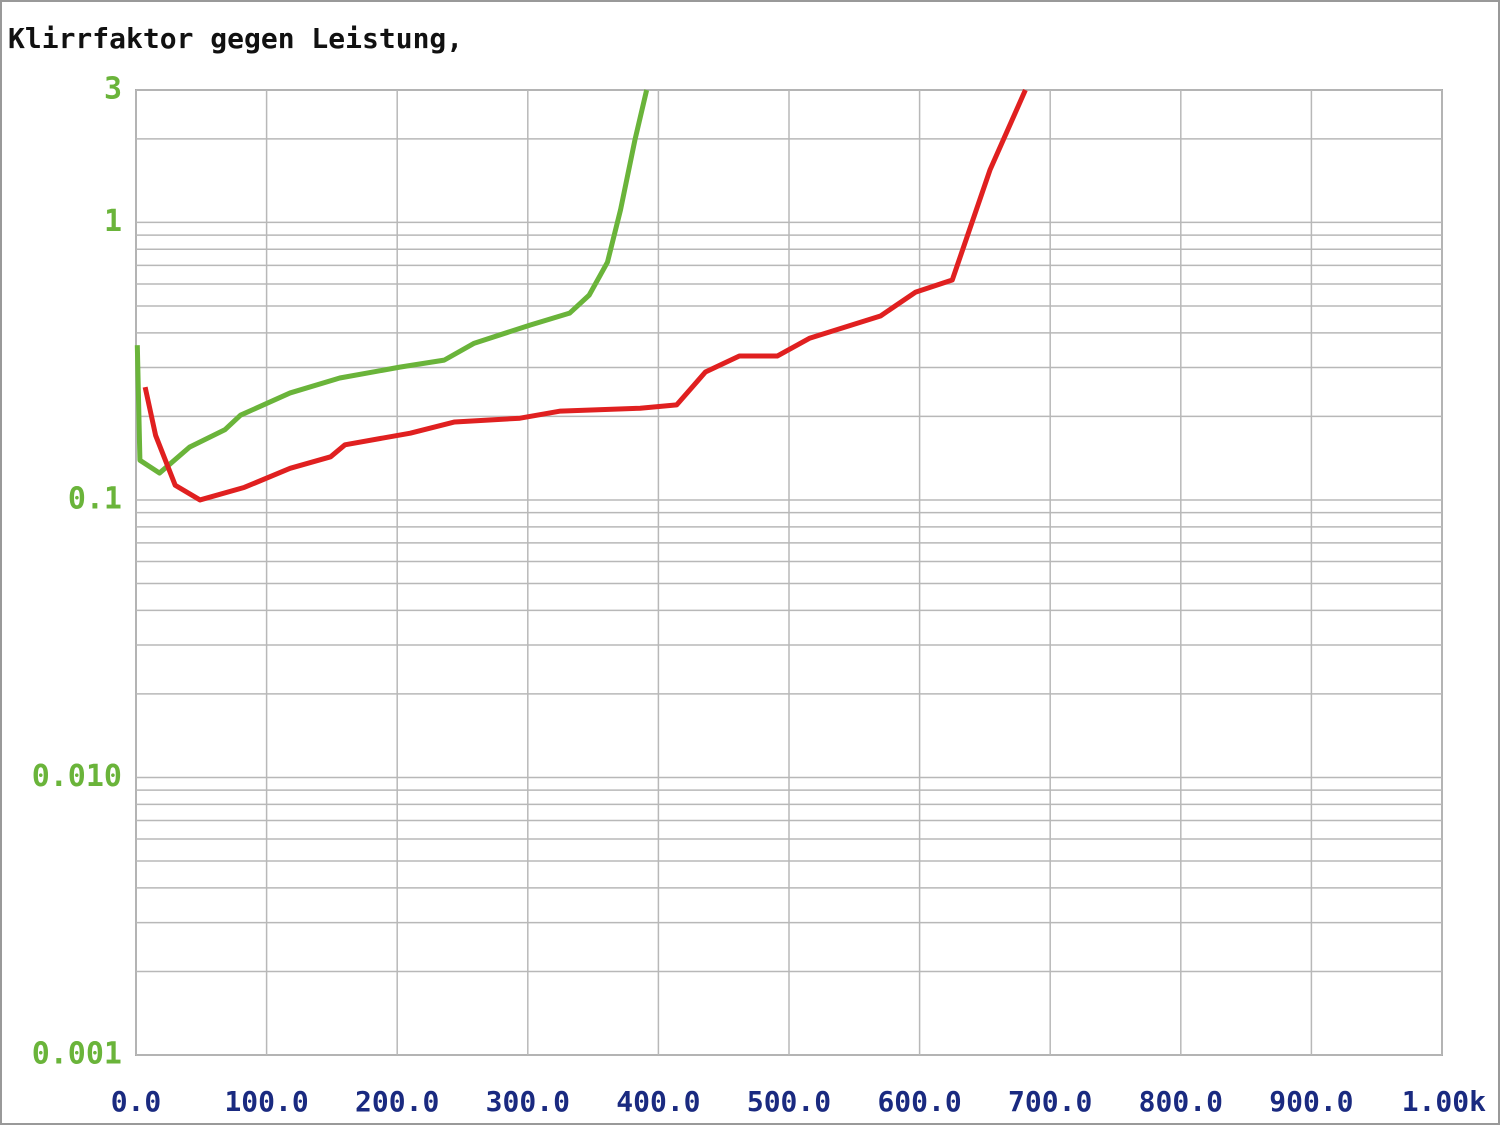 The height and width of the screenshot is (1125, 1500). What do you see at coordinates (789, 1101) in the screenshot?
I see `x-tick-label: 500.0` at bounding box center [789, 1101].